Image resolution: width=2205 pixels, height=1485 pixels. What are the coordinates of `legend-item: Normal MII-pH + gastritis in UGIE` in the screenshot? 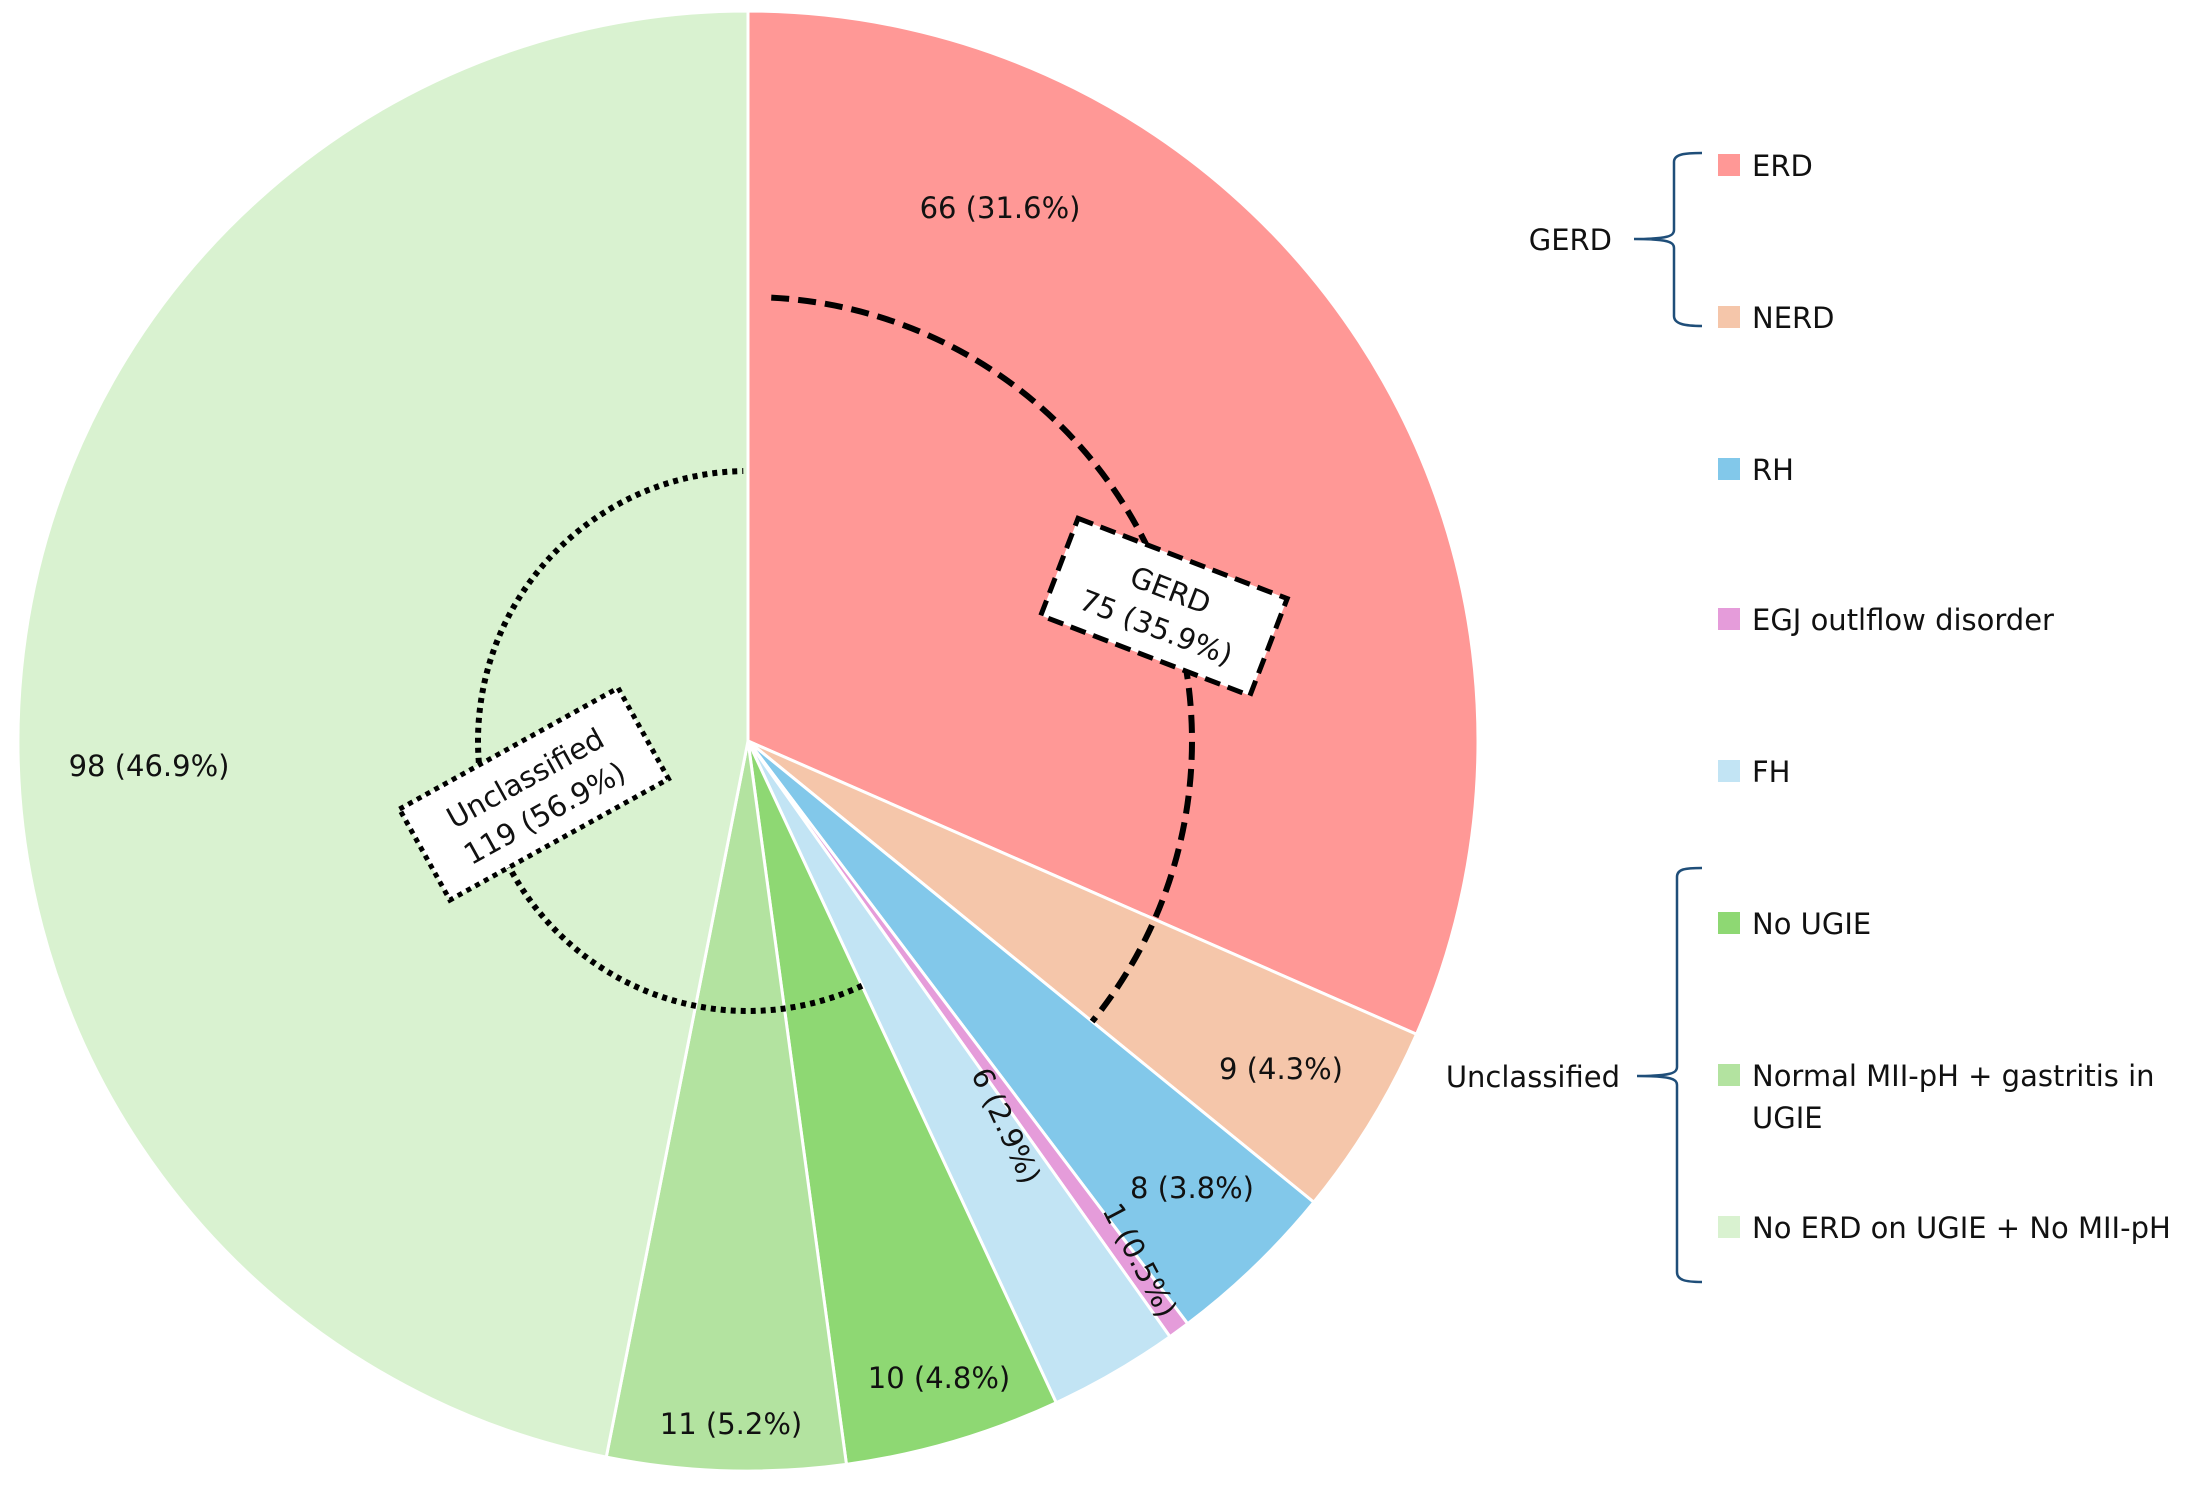 It's located at (1936, 1097).